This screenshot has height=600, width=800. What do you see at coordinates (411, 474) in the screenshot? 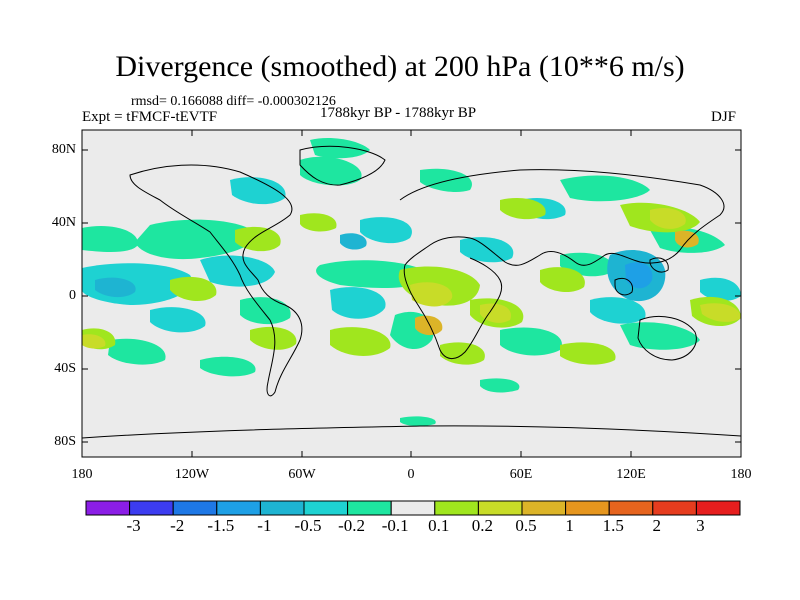
I see `lon-label-0: 0` at bounding box center [411, 474].